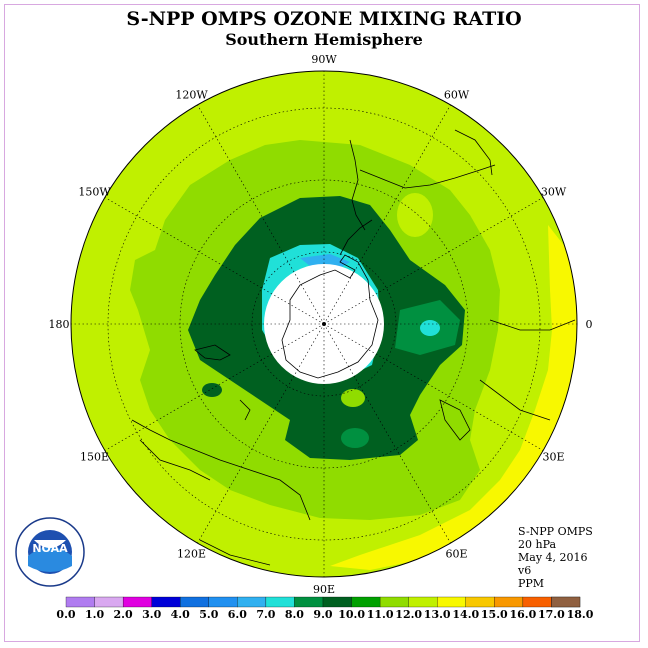 Image resolution: width=648 pixels, height=648 pixels. I want to click on contour-11-12-patch, so click(415, 215).